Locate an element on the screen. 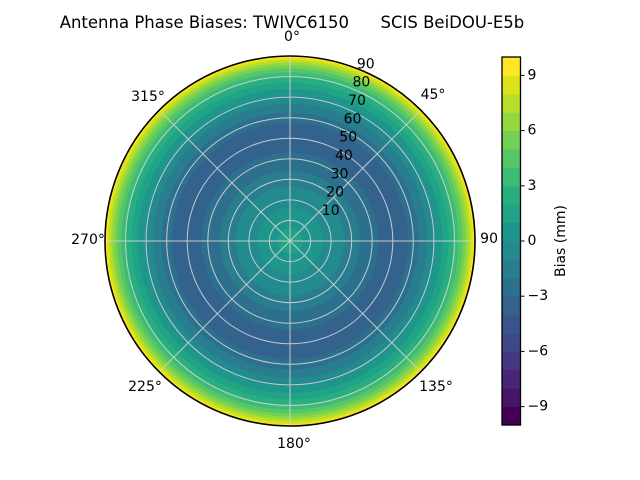 The width and height of the screenshot is (640, 480). zenith-label-60: 60 is located at coordinates (353, 119).